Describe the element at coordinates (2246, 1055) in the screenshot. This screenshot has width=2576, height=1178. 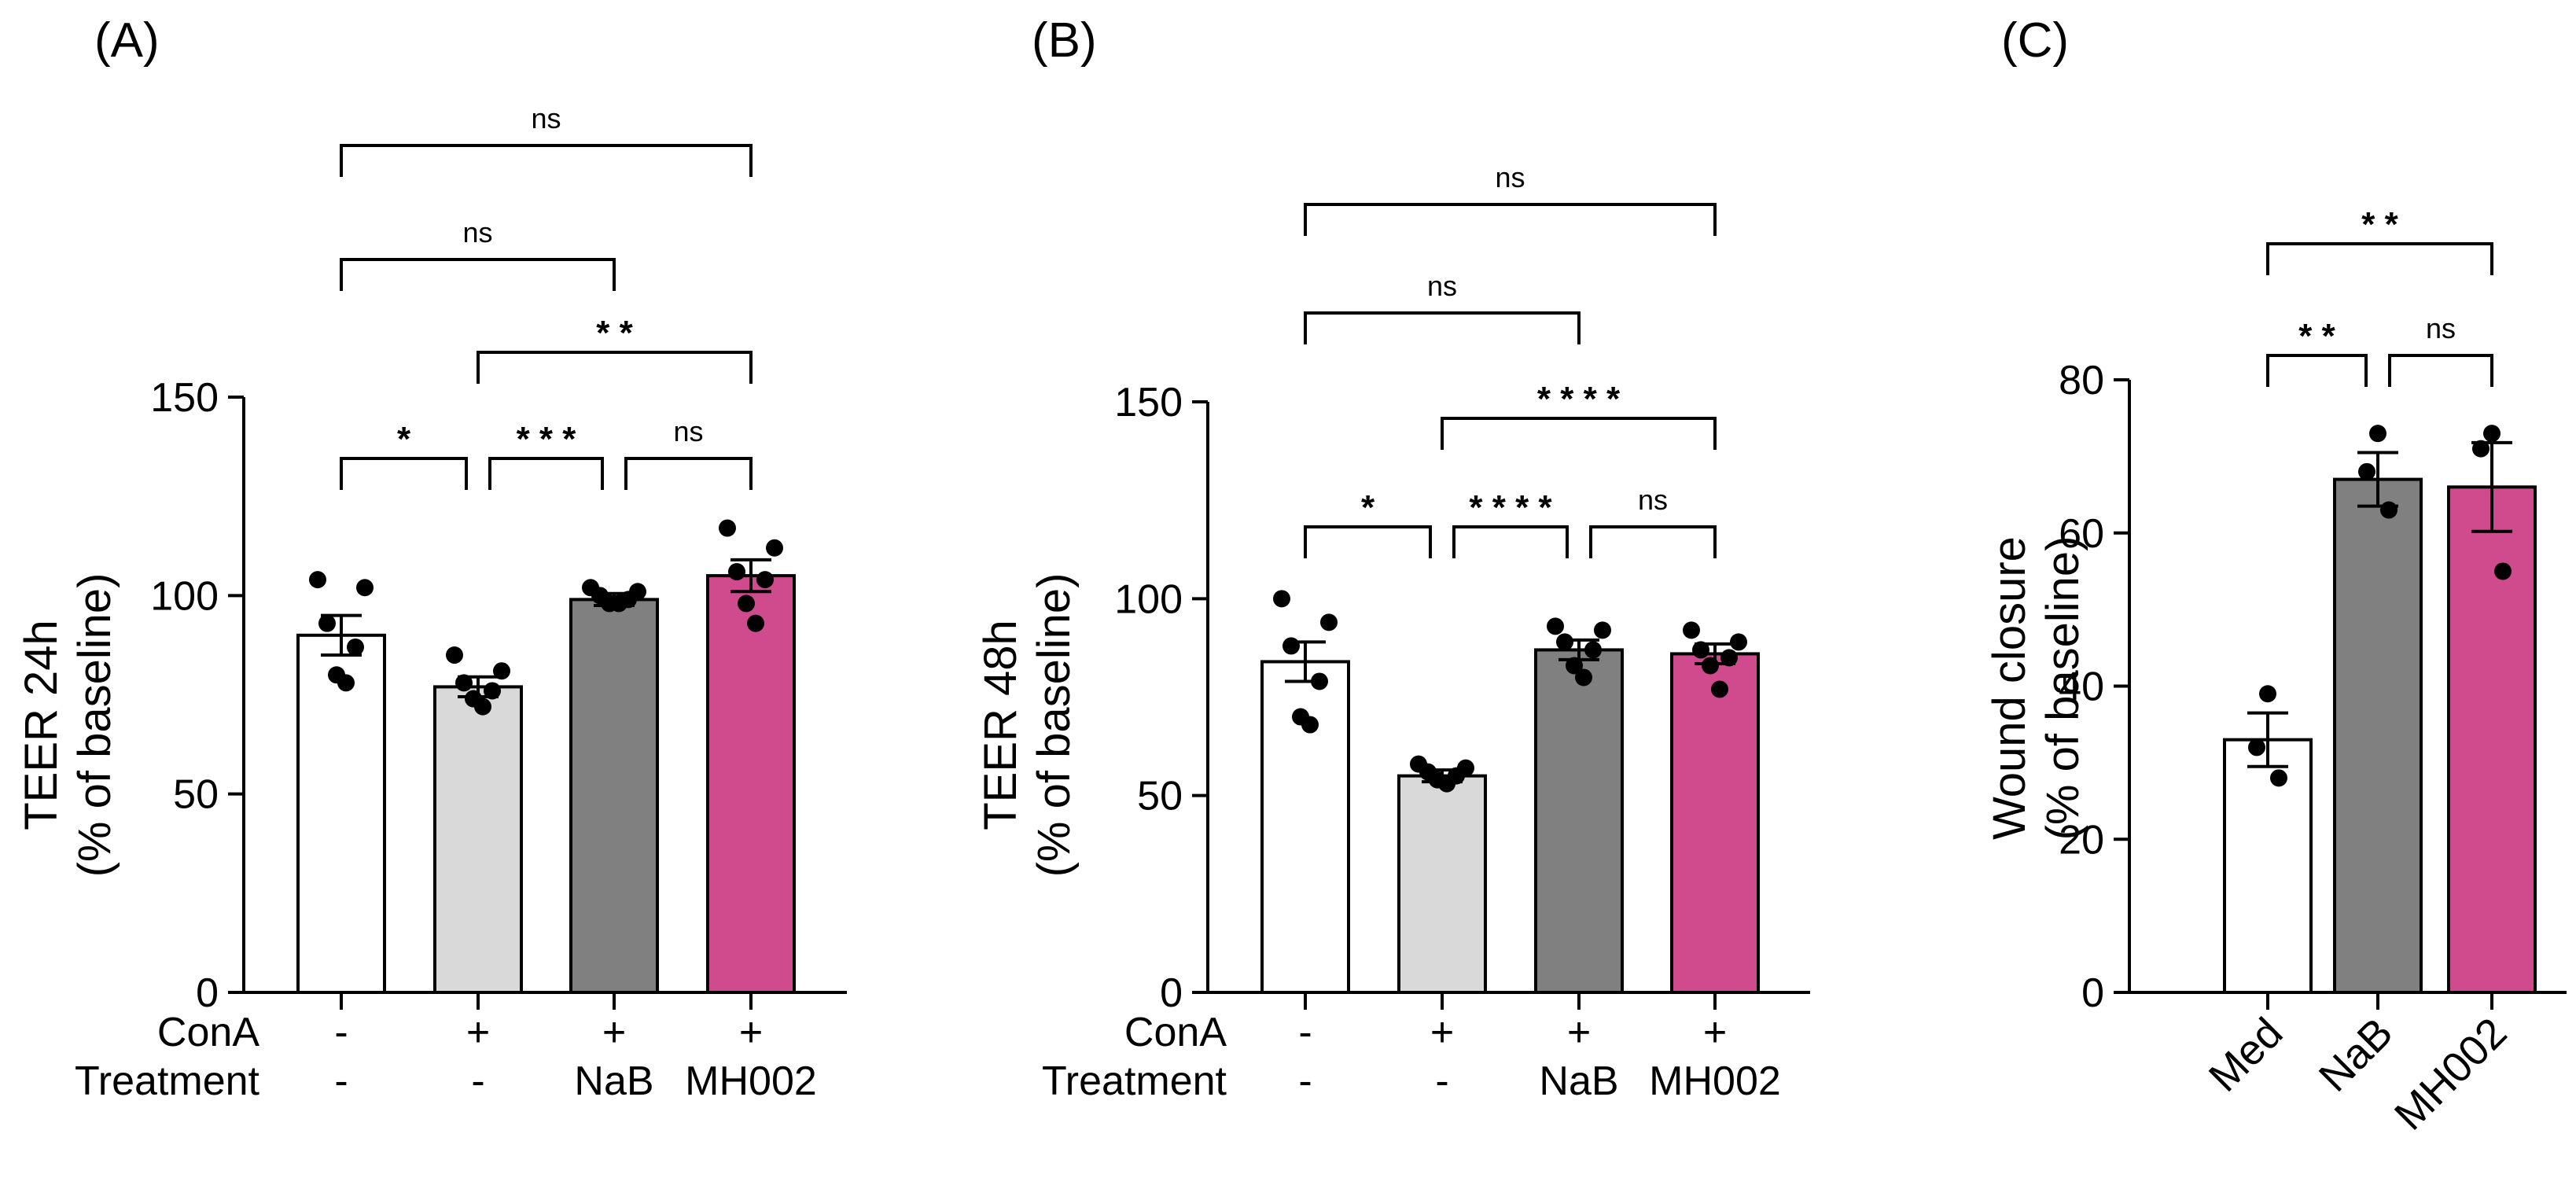
I see `x-tick-label: Med` at that location.